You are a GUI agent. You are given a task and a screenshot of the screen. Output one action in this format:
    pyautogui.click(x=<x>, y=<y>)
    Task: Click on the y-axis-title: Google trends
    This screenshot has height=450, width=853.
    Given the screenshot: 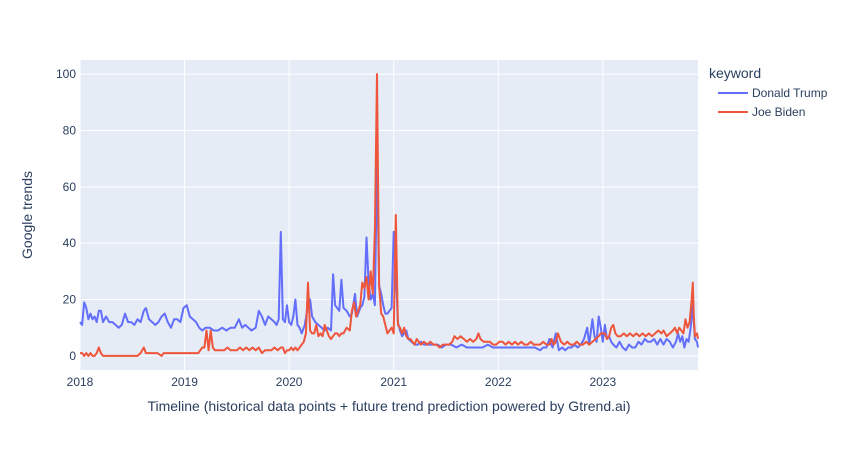 What is the action you would take?
    pyautogui.click(x=27, y=215)
    